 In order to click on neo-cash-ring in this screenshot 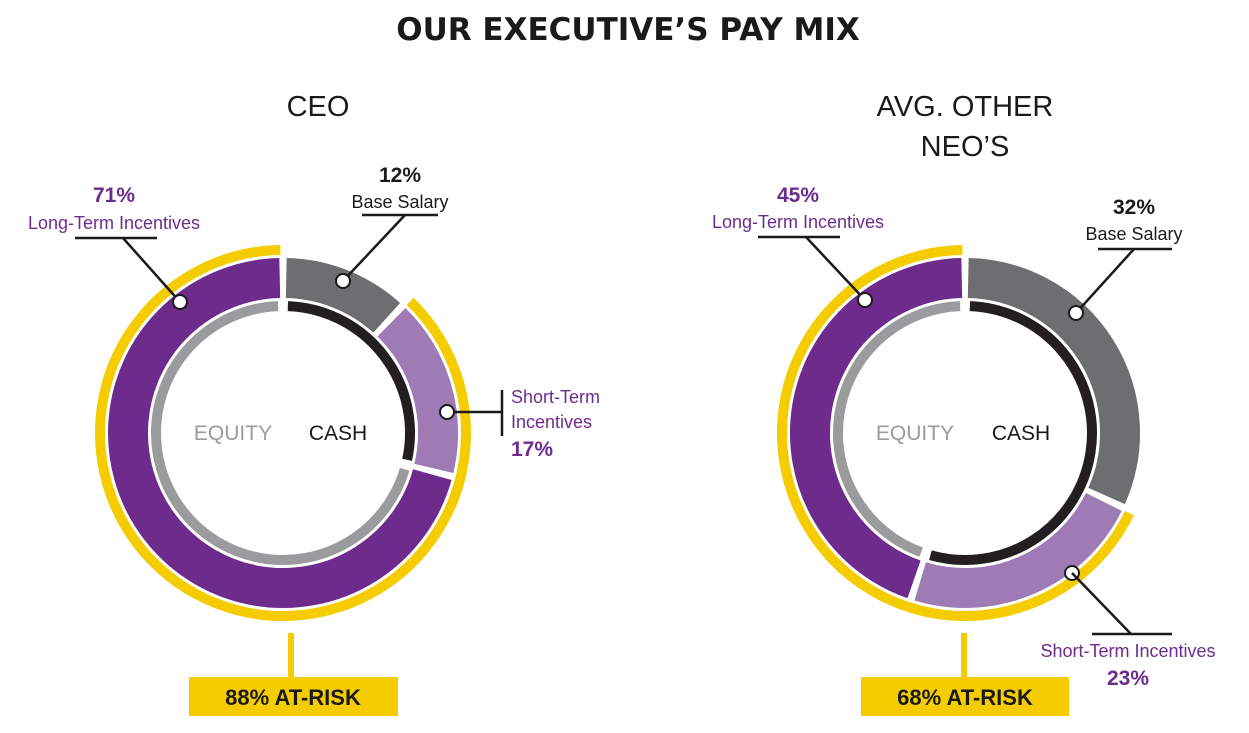, I will do `click(1013, 433)`.